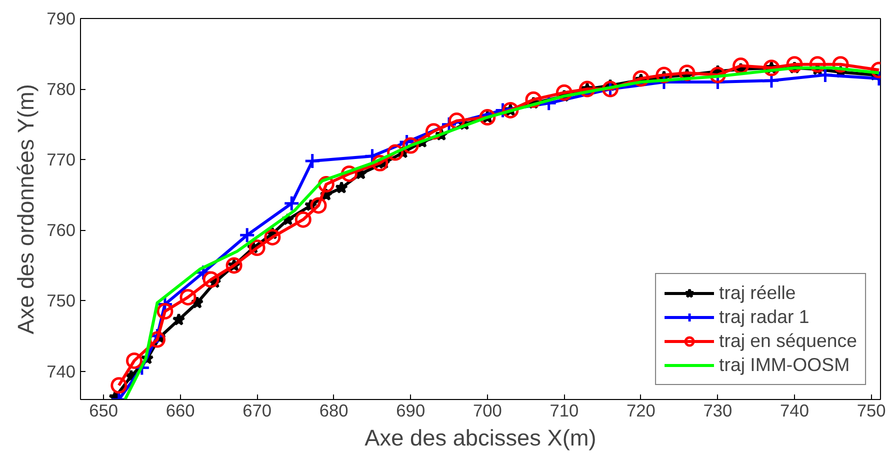 The height and width of the screenshot is (453, 892). Describe the element at coordinates (871, 410) in the screenshot. I see `x-tick-label: 750` at that location.